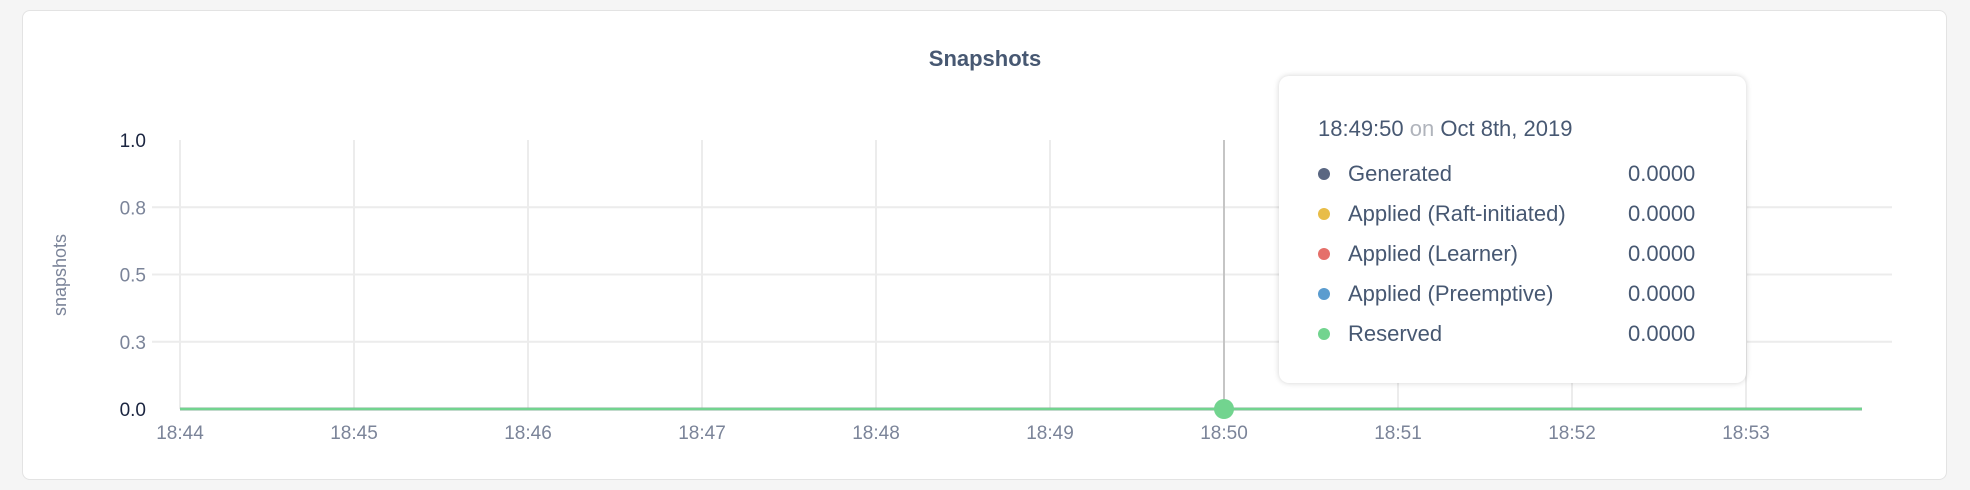 The height and width of the screenshot is (490, 1970). I want to click on x-tick-label: 18:52, so click(1572, 433).